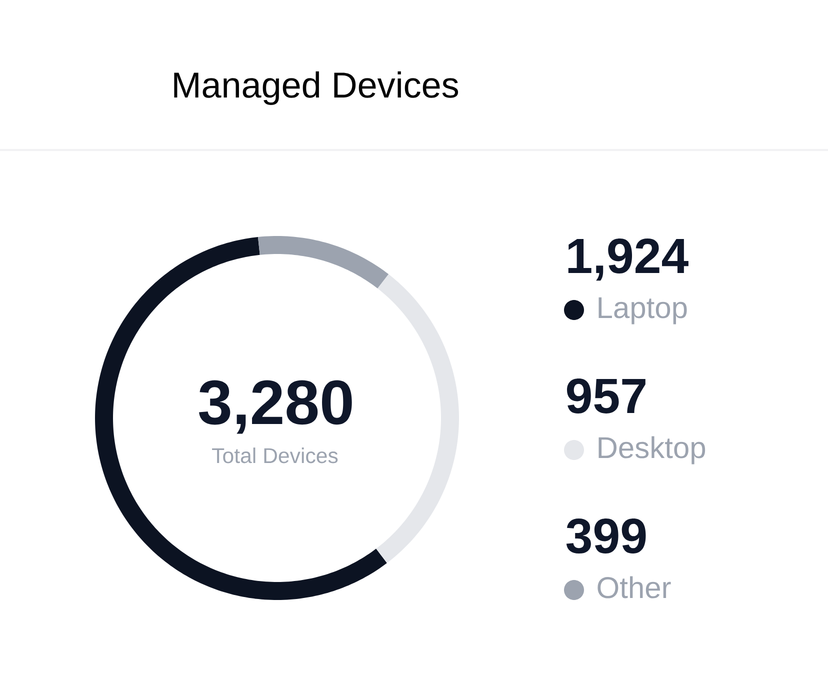  What do you see at coordinates (634, 587) in the screenshot?
I see `legend-label: Other` at bounding box center [634, 587].